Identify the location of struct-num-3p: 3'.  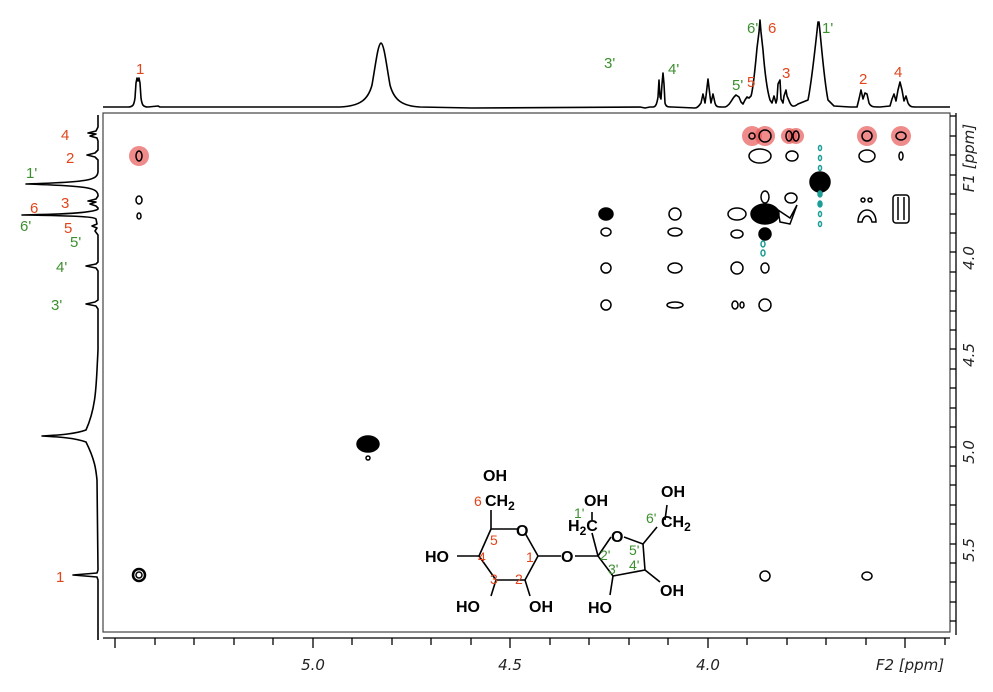
(613, 569).